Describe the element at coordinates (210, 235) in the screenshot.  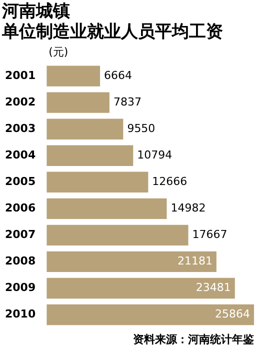
I see `data-label: 17667` at that location.